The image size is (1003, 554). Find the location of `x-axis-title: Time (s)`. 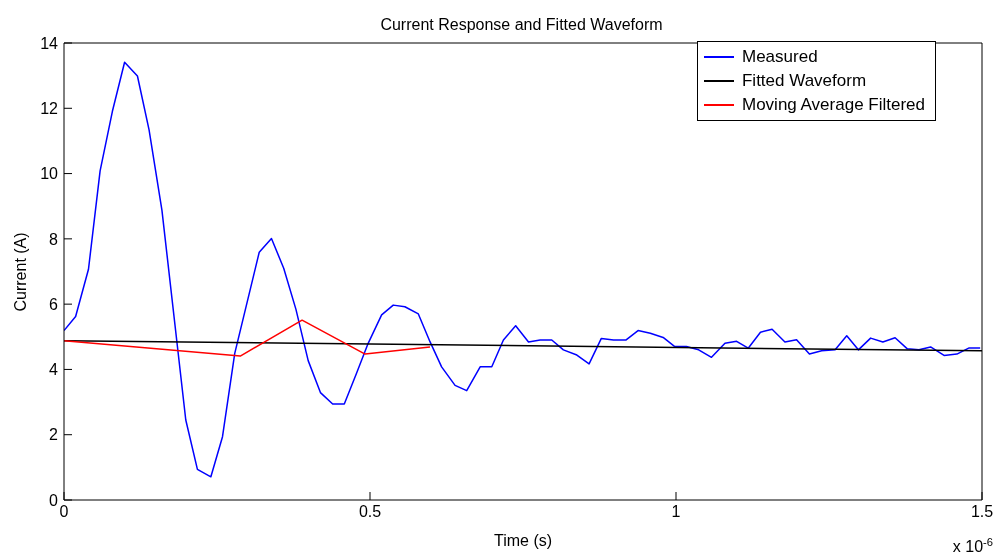

x-axis-title: Time (s) is located at coordinates (523, 540).